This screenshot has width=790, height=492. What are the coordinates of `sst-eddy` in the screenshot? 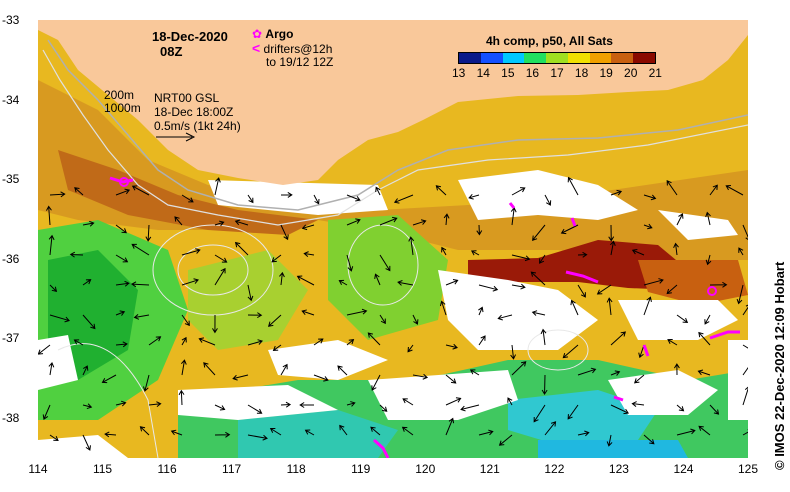 It's located at (248, 300).